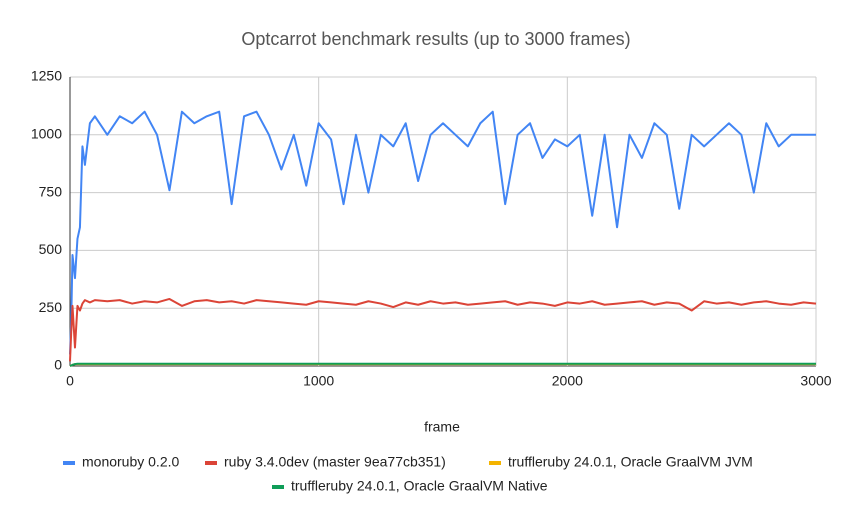 Image resolution: width=842 pixels, height=527 pixels. Describe the element at coordinates (51, 307) in the screenshot. I see `y-tick-label: 250` at that location.